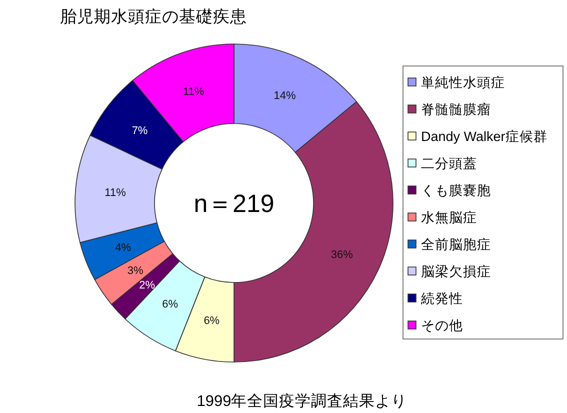  I want to click on data-label: 4%, so click(123, 248).